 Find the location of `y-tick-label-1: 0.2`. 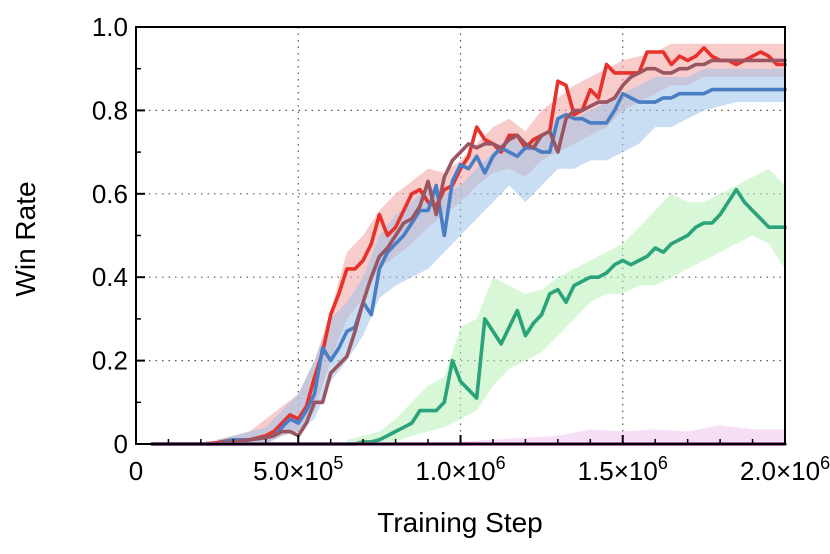

y-tick-label-1: 0.2 is located at coordinates (110, 361).